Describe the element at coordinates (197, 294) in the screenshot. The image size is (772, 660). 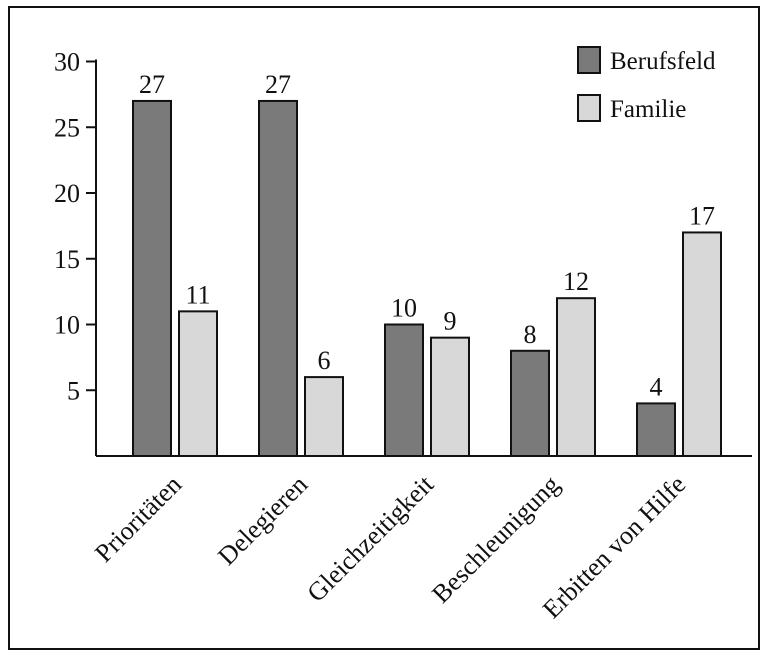
I see `data-label: 11` at that location.